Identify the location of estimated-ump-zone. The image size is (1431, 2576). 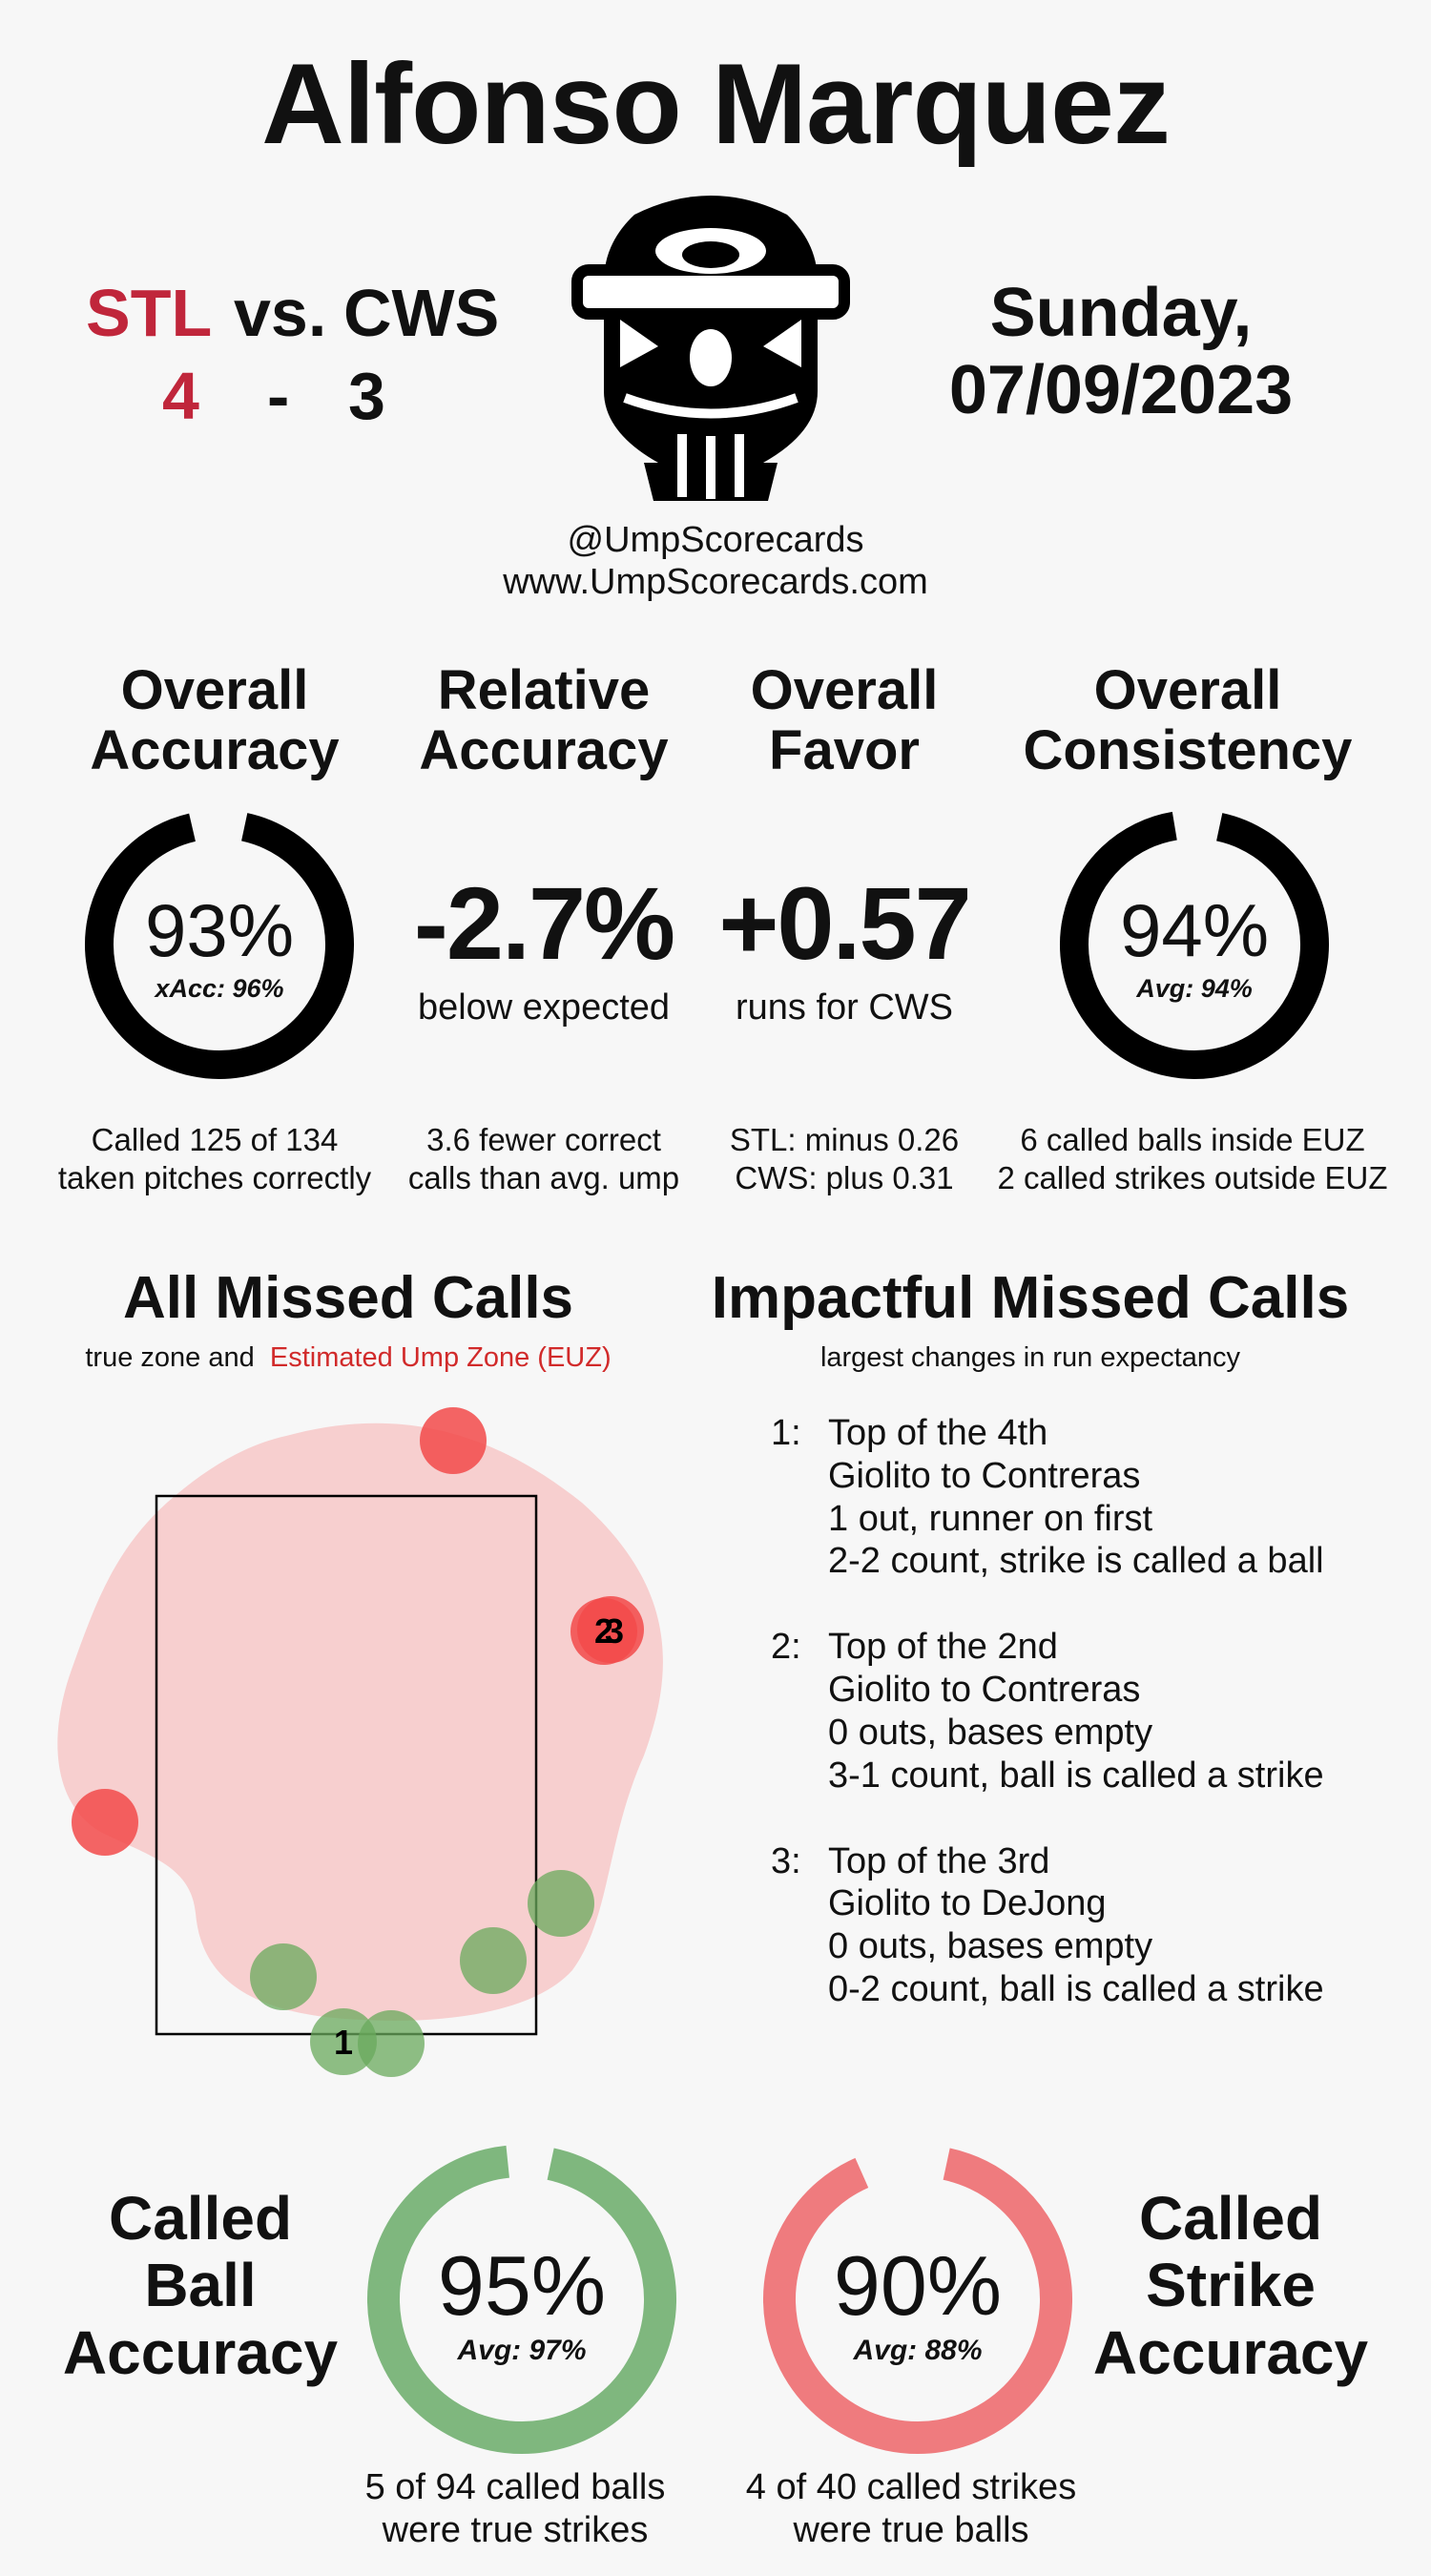
(360, 1722).